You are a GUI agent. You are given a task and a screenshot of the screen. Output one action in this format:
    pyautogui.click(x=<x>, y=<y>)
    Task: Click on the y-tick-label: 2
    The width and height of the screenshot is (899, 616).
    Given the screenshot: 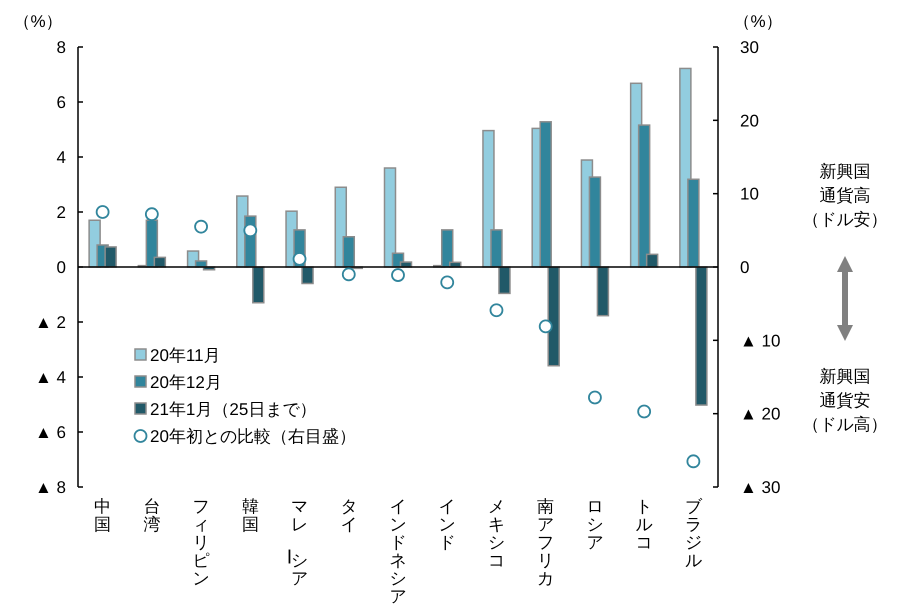 What is the action you would take?
    pyautogui.click(x=61, y=212)
    